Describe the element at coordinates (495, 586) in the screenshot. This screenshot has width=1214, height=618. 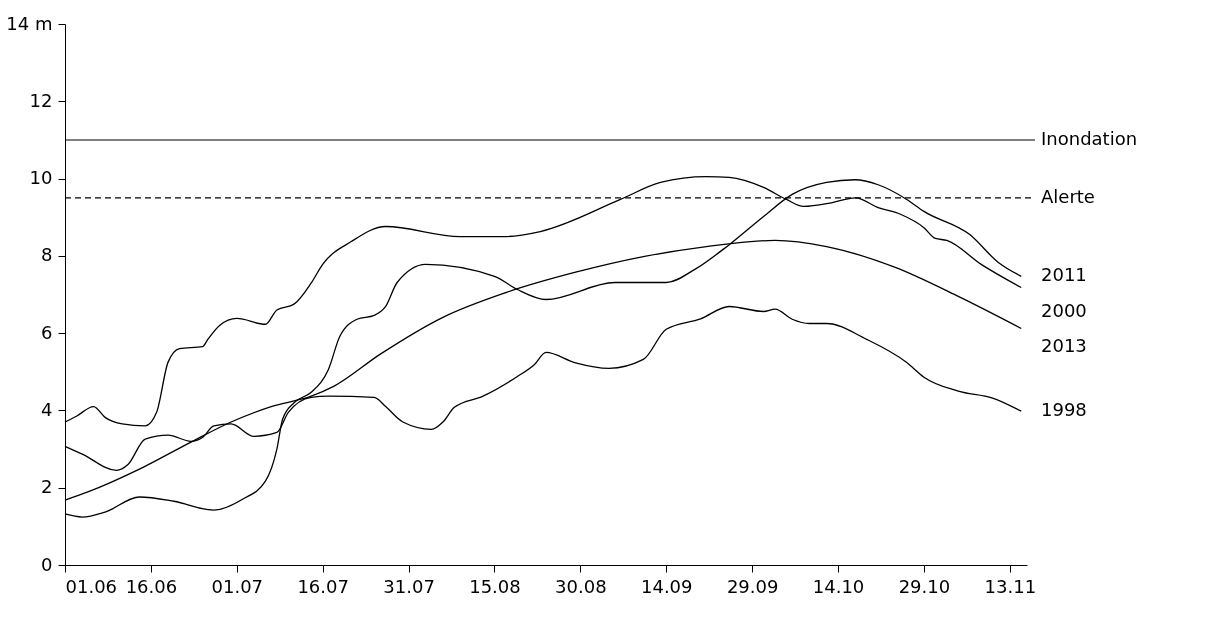
I see `x-tick-label: 15.08` at that location.